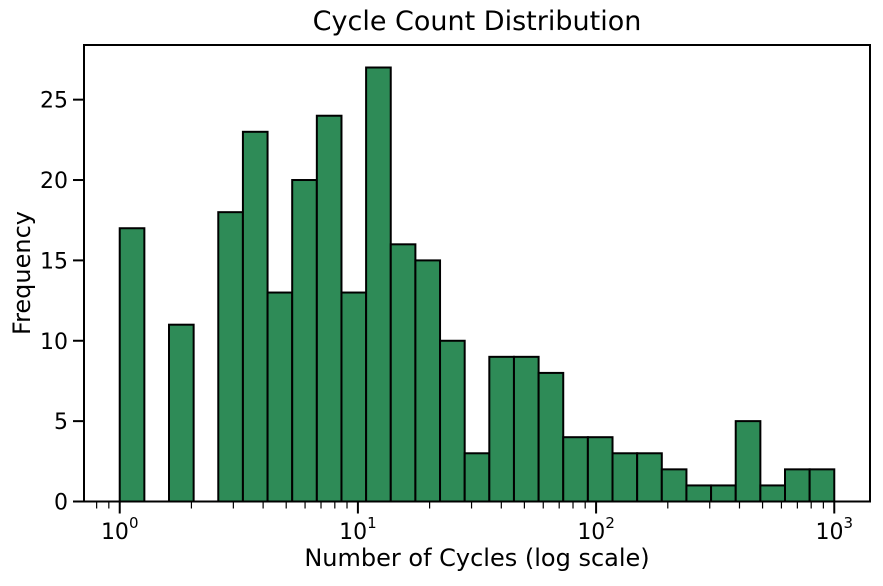 The image size is (883, 586). What do you see at coordinates (61, 503) in the screenshot?
I see `y-tick-label: 0` at bounding box center [61, 503].